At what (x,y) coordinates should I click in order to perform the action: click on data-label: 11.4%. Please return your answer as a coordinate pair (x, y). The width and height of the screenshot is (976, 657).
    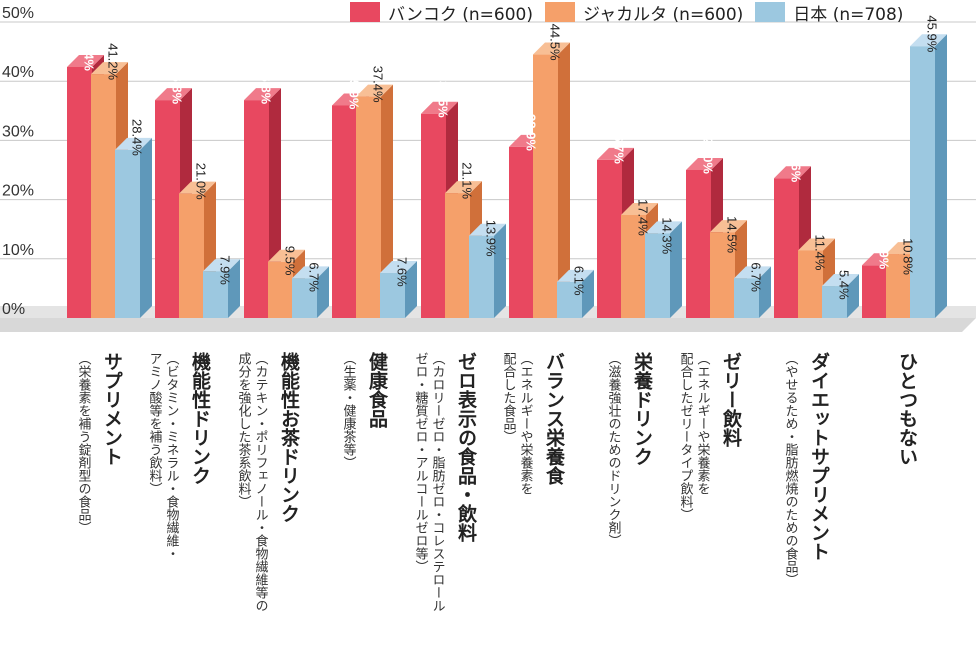
    Looking at the image, I should click on (820, 253).